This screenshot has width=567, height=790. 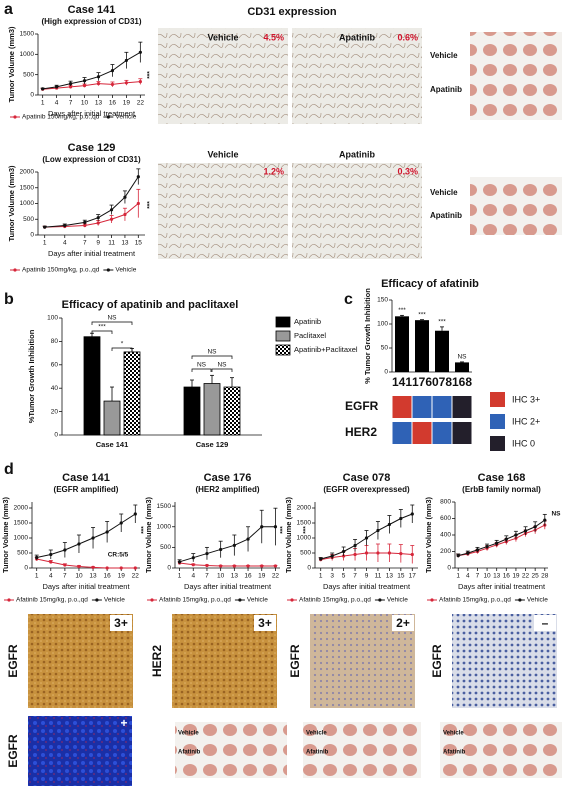 What do you see at coordinates (367, 478) in the screenshot?
I see `chart-title: Case 078` at bounding box center [367, 478].